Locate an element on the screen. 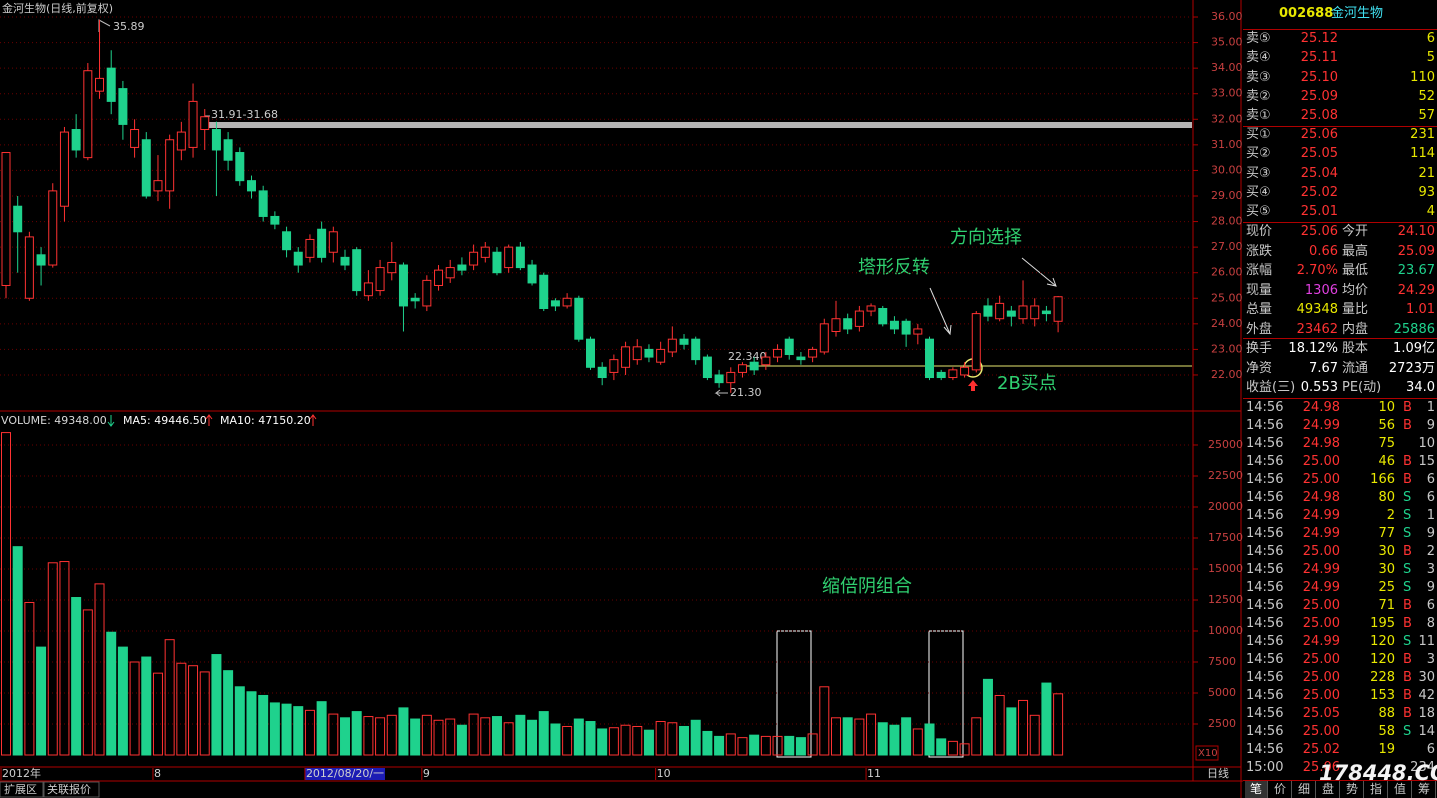 The height and width of the screenshot is (798, 1437). trade-count: 1 is located at coordinates (1430, 515).